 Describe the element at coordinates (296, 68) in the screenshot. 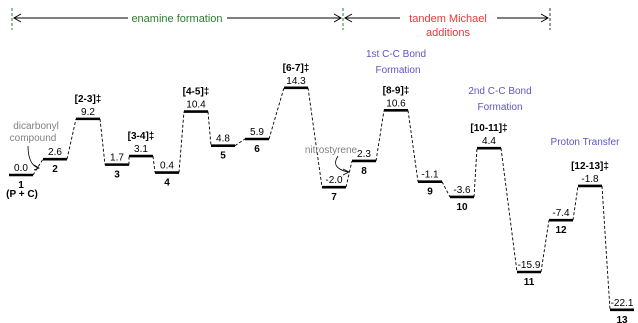

I see `ts-label-6-7: [6-7]‡` at that location.